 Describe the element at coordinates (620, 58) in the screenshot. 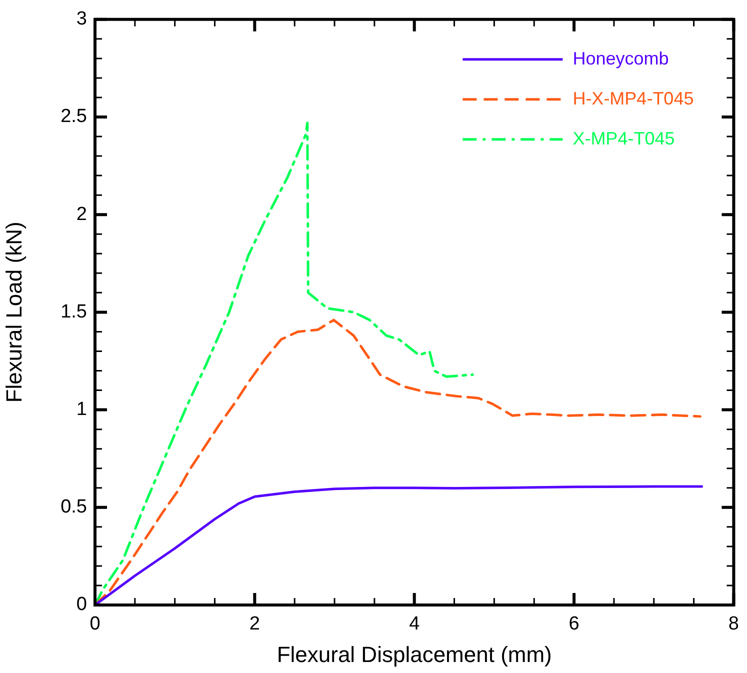

I see `text: Honeycomb` at that location.